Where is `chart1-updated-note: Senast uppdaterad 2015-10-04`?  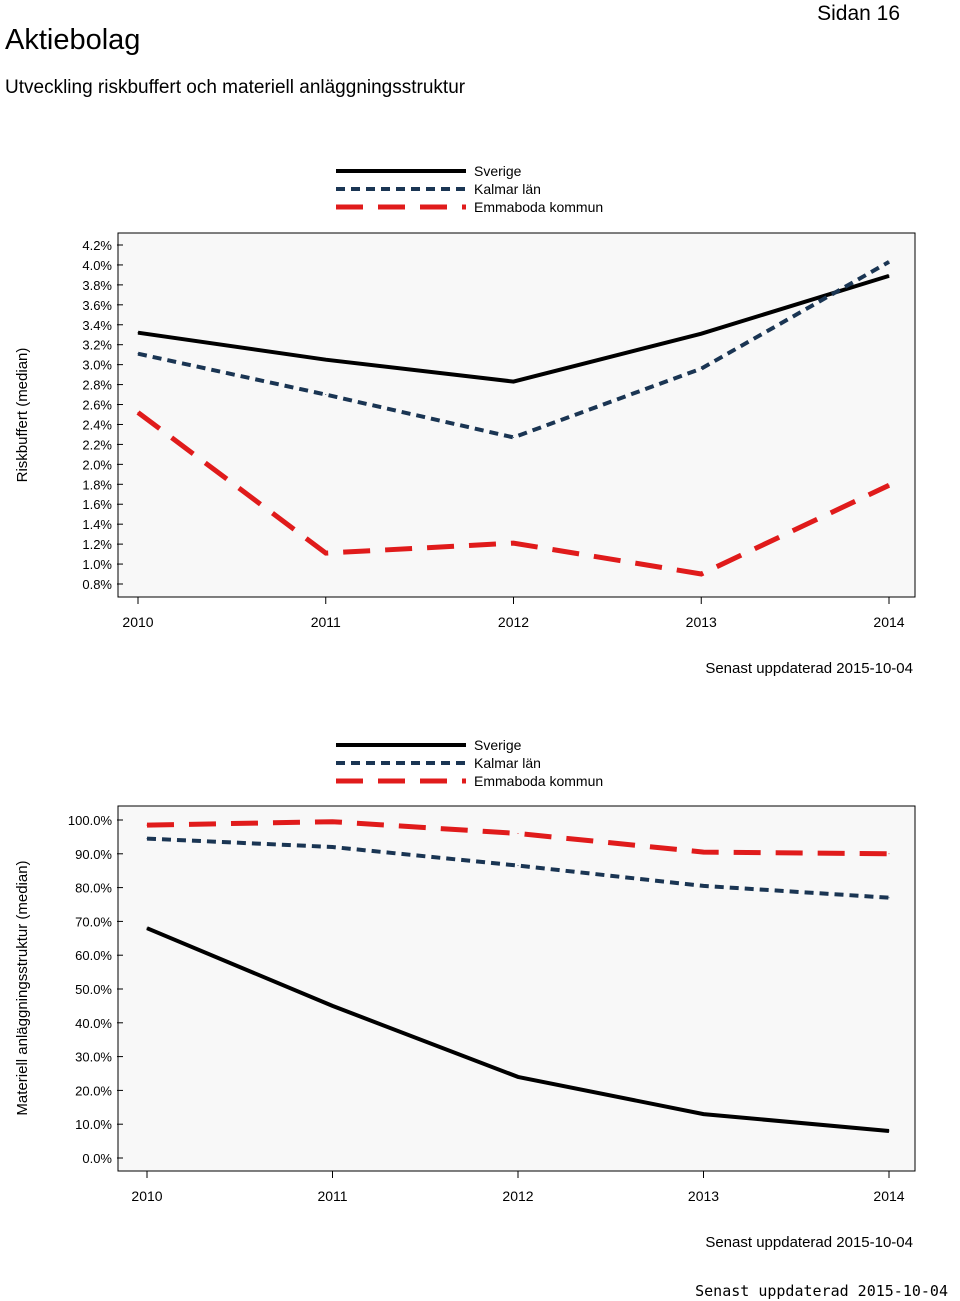
chart1-updated-note: Senast uppdaterad 2015-10-04 is located at coordinates (809, 668).